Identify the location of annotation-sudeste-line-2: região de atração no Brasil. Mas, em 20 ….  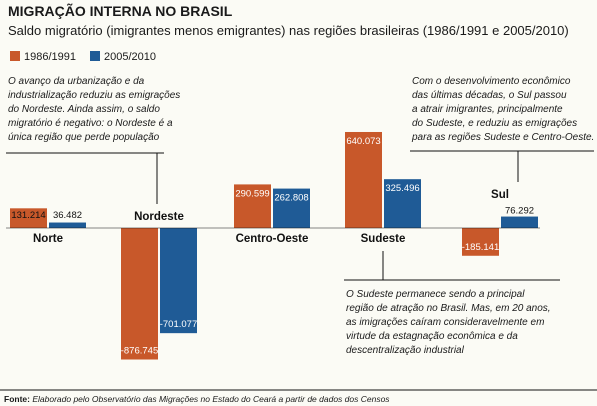
(448, 308).